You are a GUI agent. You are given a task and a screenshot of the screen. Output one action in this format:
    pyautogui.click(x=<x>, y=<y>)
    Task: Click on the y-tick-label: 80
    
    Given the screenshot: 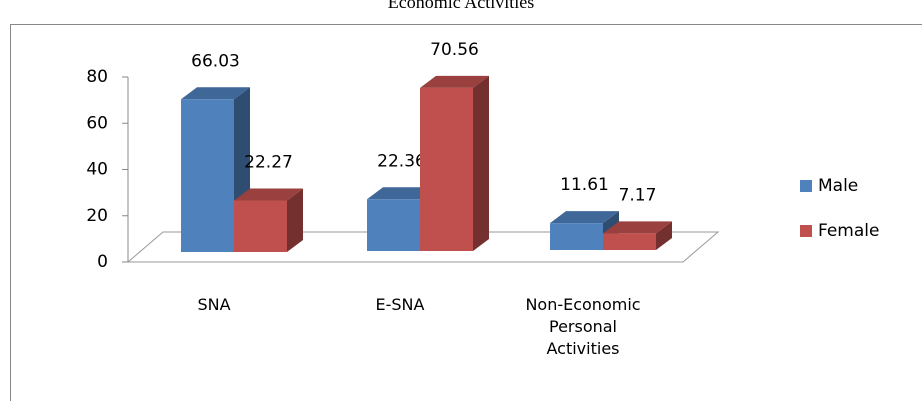 What is the action you would take?
    pyautogui.click(x=97, y=77)
    